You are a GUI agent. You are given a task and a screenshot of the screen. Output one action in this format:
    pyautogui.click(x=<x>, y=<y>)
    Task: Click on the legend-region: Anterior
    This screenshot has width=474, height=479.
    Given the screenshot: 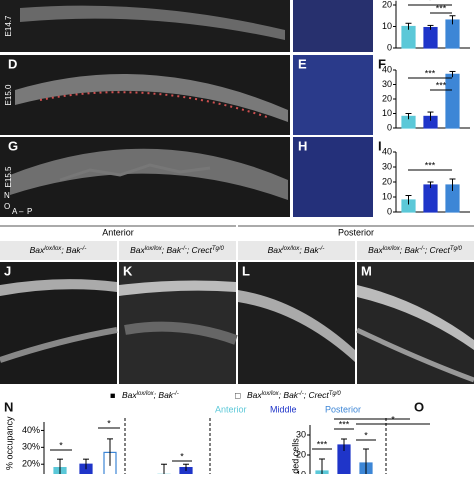 What is the action you would take?
    pyautogui.click(x=231, y=409)
    